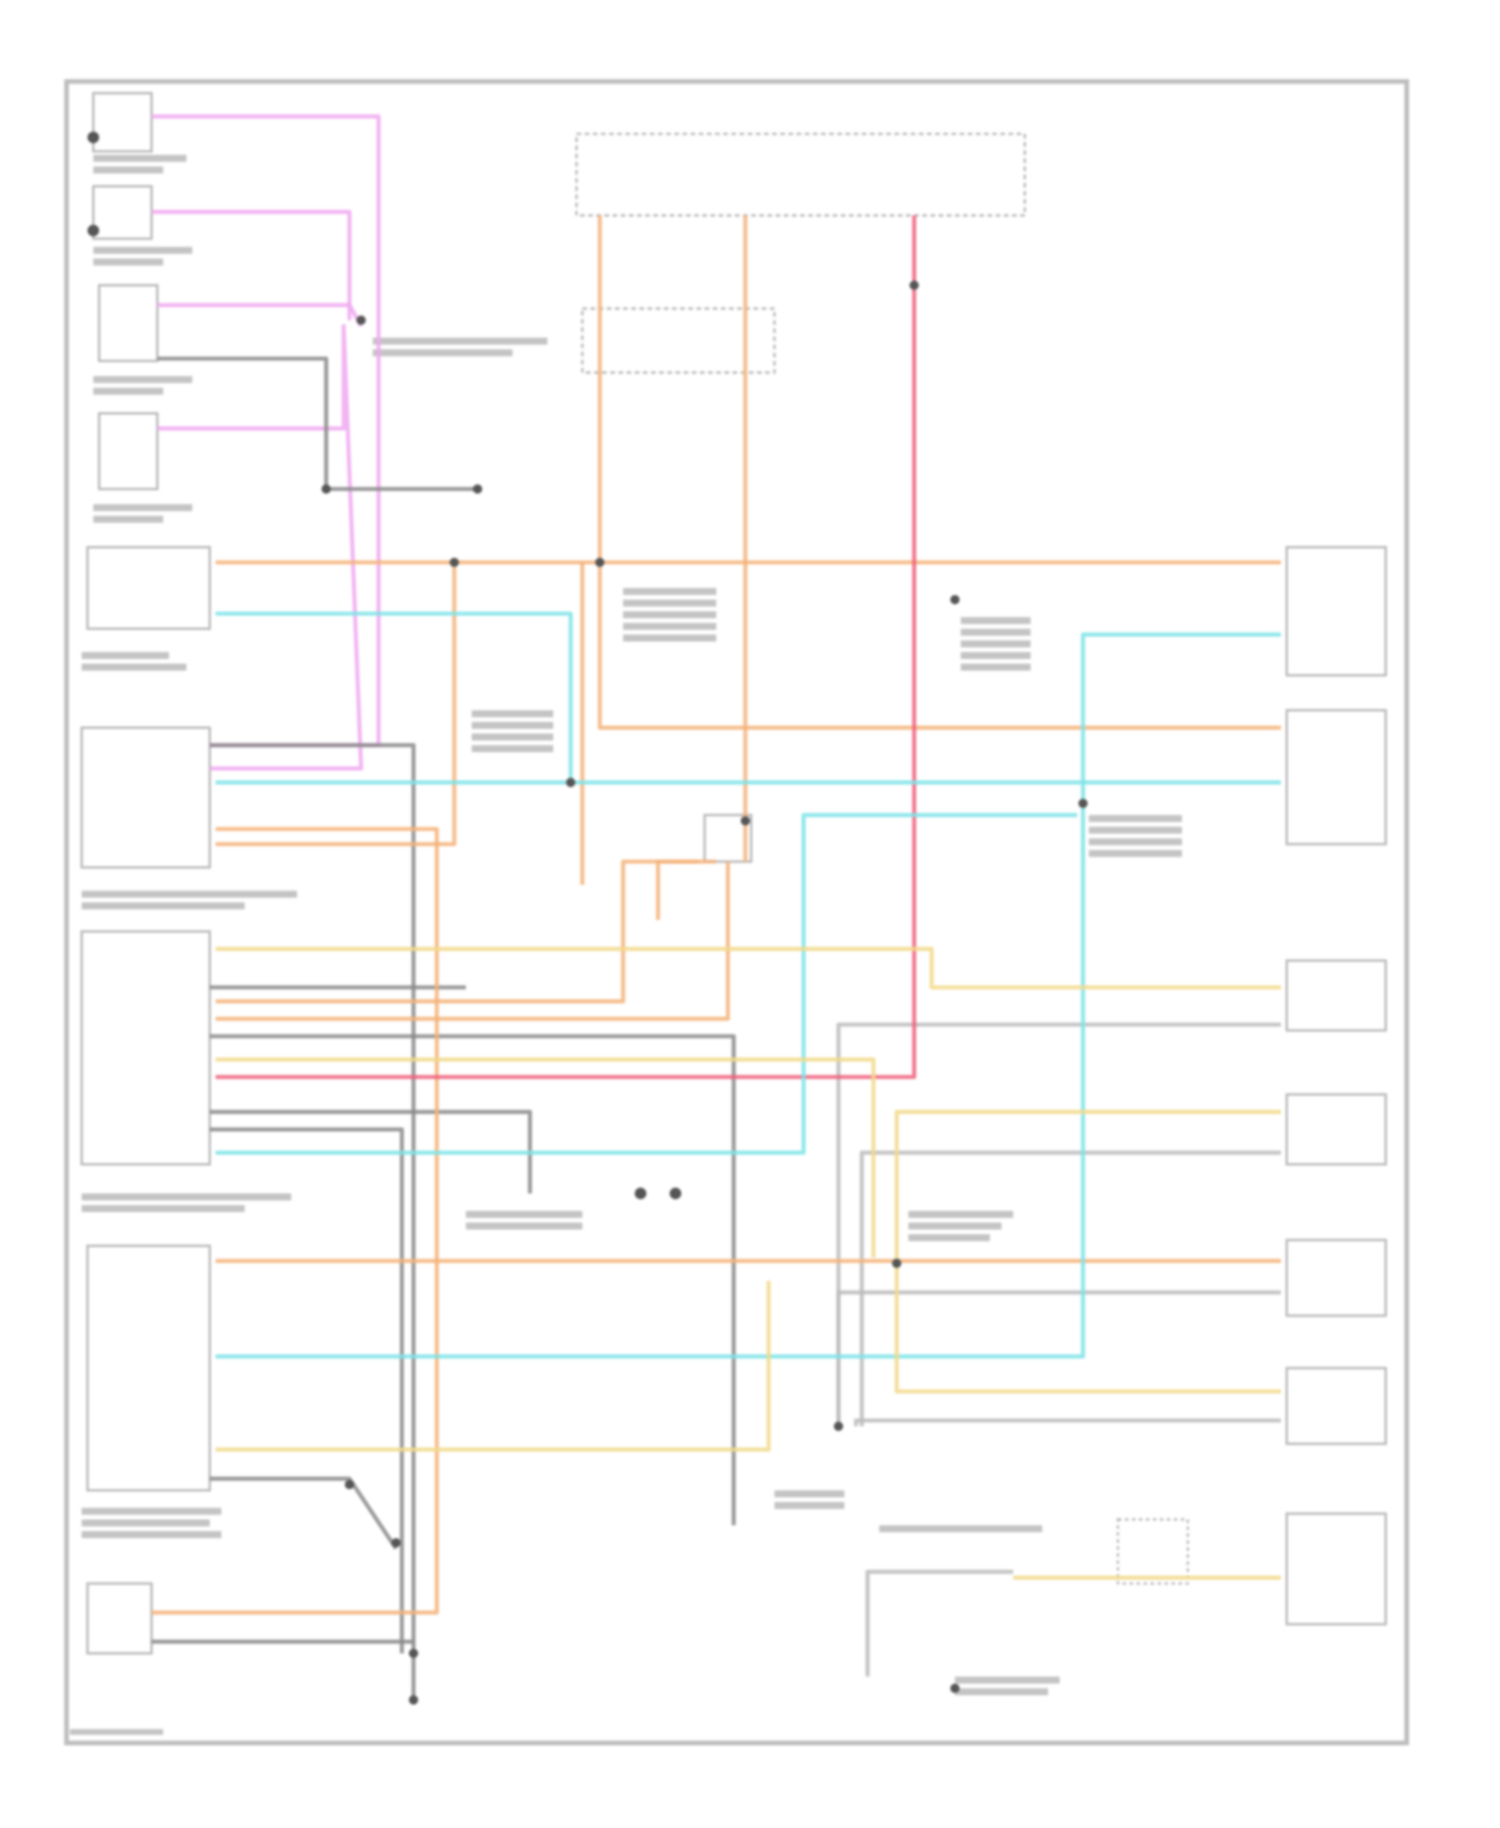  What do you see at coordinates (145, 797) in the screenshot?
I see `control-module` at bounding box center [145, 797].